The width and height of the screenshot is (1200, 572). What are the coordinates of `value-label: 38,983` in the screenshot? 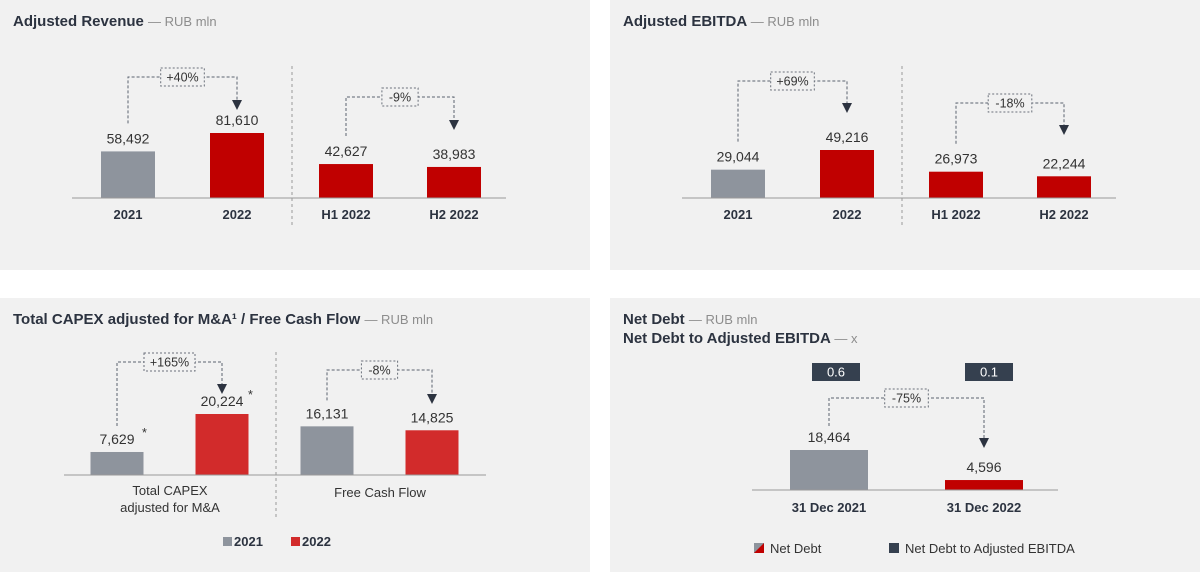 It's located at (454, 154).